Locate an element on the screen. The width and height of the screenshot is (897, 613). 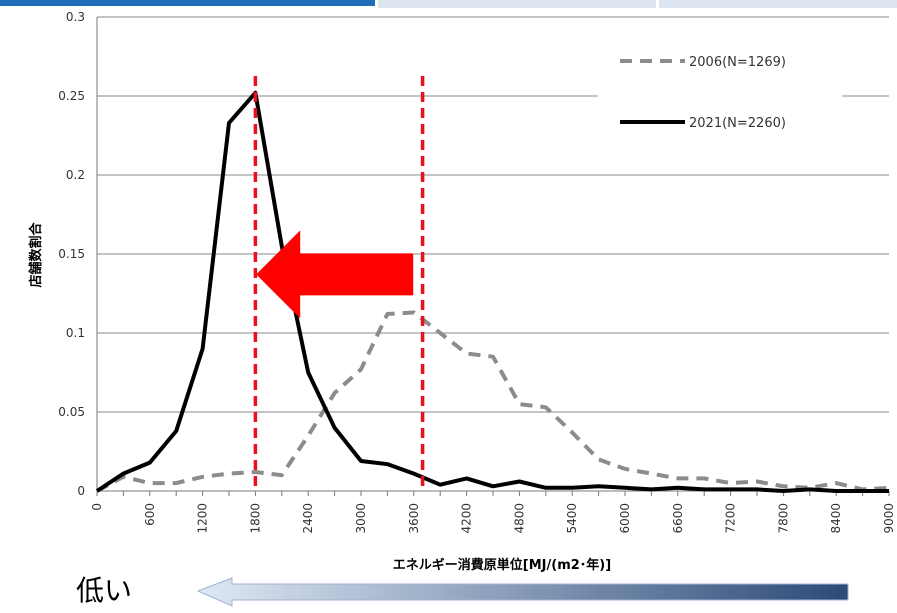
legend-label-2006: 2006(N=1269) is located at coordinates (737, 62).